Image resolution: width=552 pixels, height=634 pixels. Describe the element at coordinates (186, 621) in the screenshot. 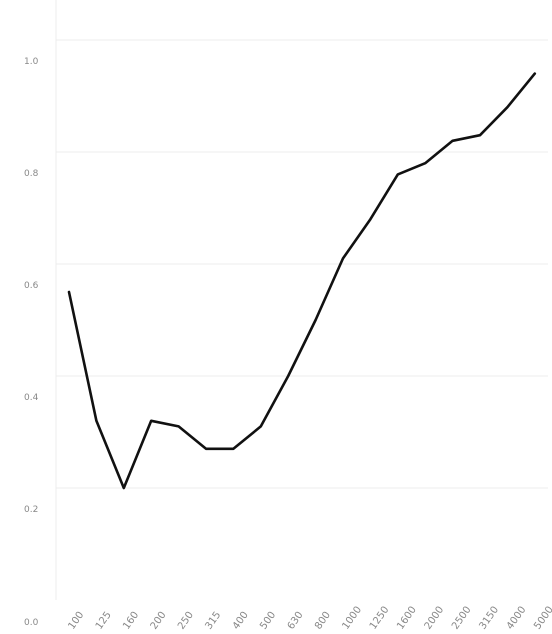

I see `x-tick-label: 250` at that location.